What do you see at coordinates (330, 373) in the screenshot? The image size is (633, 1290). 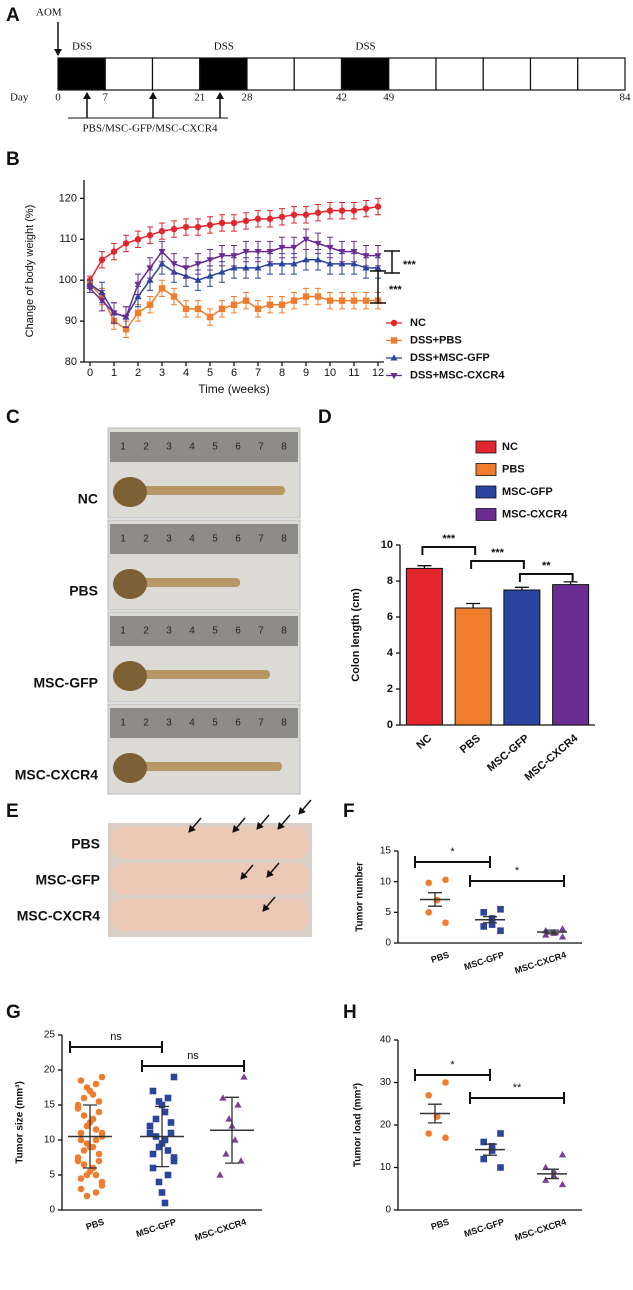 I see `x-tick-label: 10` at bounding box center [330, 373].